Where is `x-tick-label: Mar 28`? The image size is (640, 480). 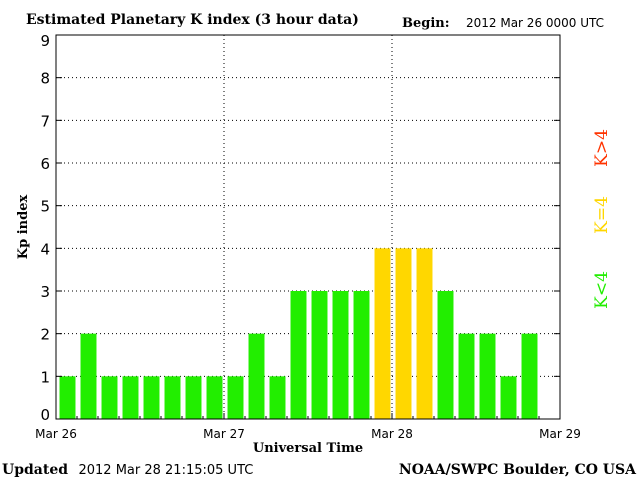
x-tick-label: Mar 28 is located at coordinates (392, 434).